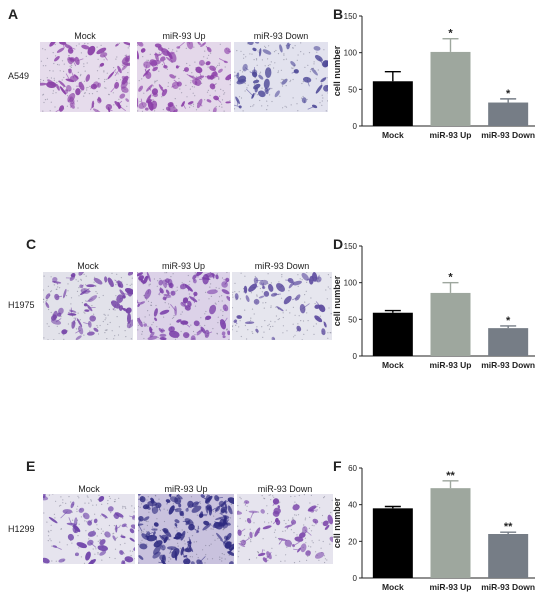 The height and width of the screenshot is (601, 546). I want to click on micrograph-h1975-mock, so click(88, 306).